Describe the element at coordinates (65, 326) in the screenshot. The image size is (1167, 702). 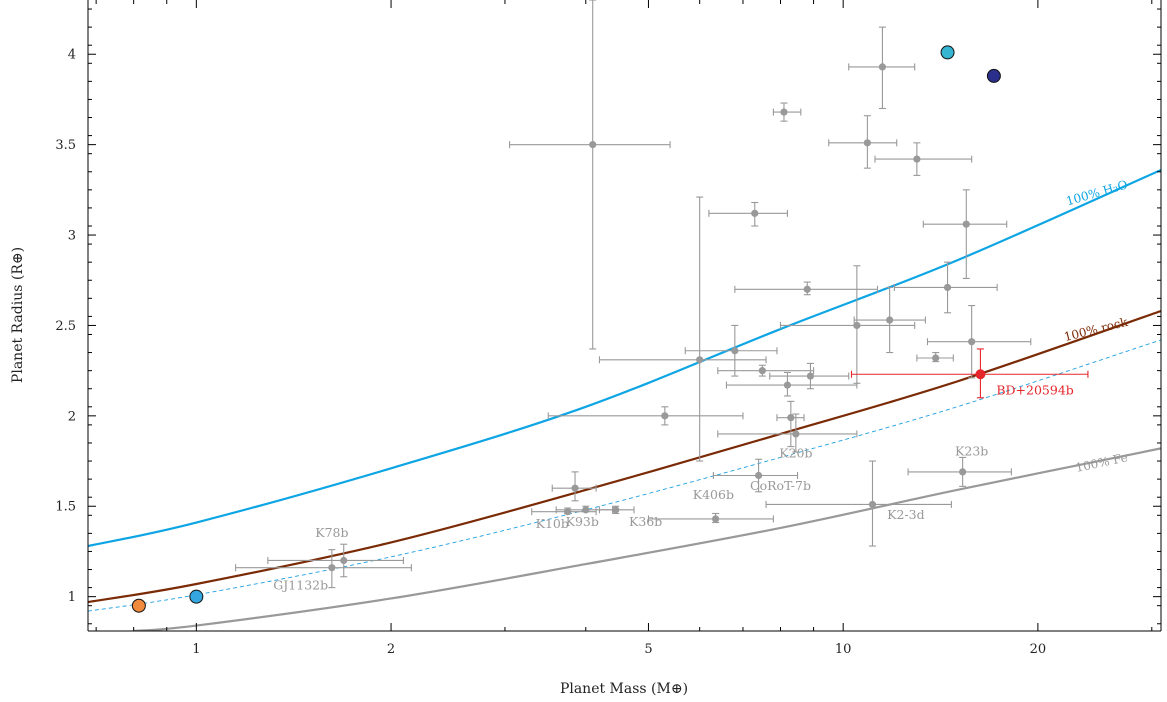
I see `y-tick-label: 2.5` at that location.